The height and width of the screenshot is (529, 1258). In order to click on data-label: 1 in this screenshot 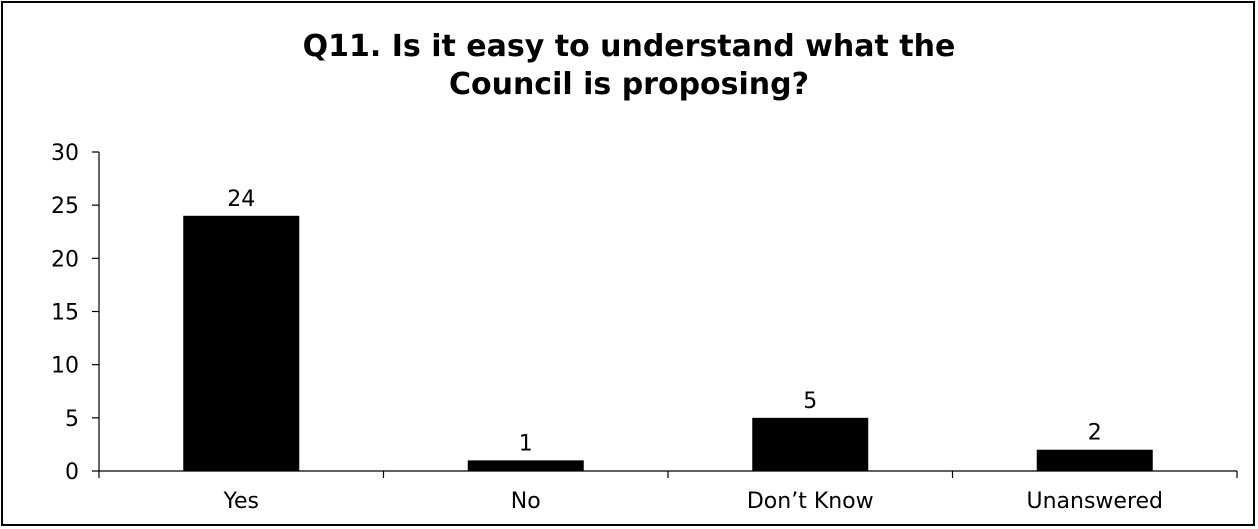, I will do `click(526, 443)`.